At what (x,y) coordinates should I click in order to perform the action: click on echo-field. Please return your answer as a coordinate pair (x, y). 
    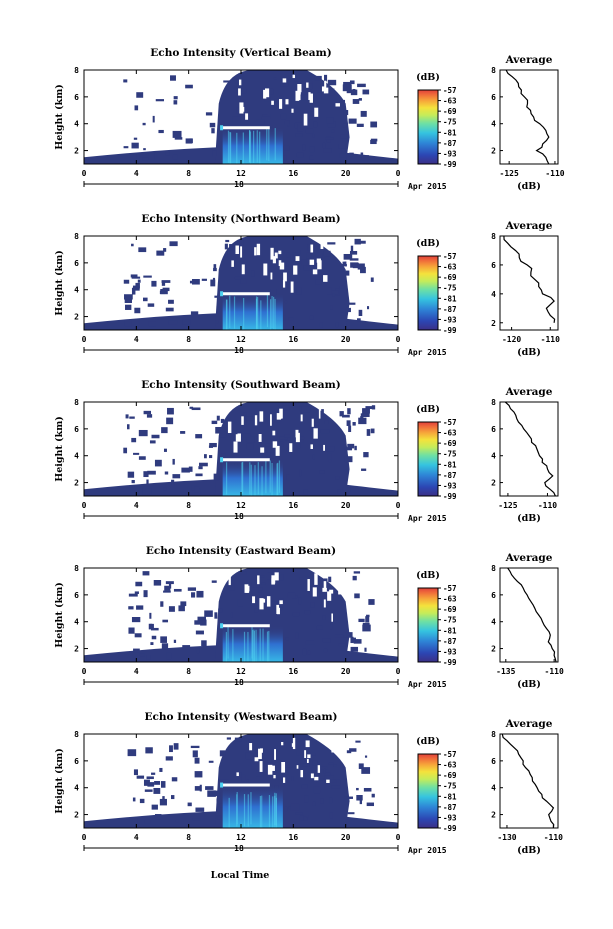
    Looking at the image, I should click on (241, 615).